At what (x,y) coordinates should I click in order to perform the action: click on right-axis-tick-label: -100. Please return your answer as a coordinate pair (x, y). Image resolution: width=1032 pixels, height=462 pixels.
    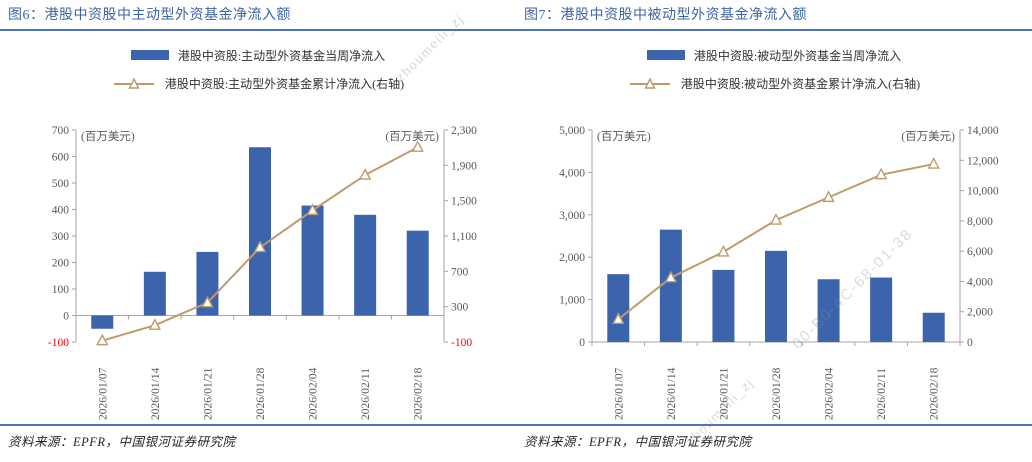
    Looking at the image, I should click on (461, 343).